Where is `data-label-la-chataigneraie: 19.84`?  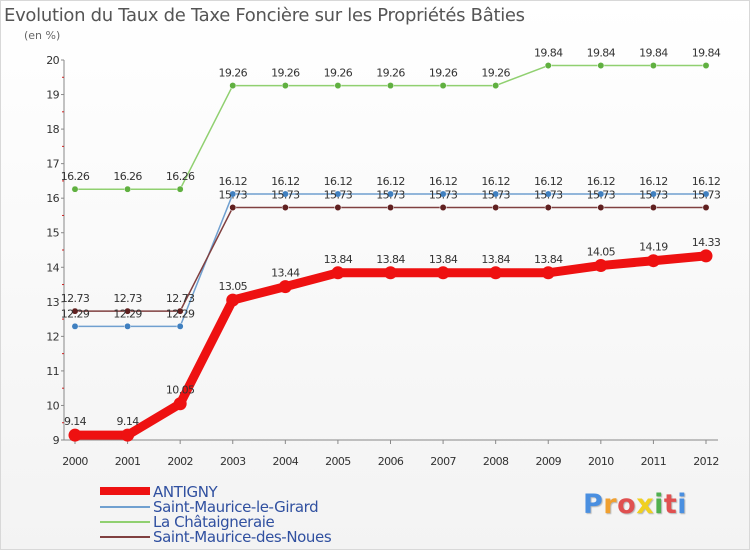
data-label-la-chataigneraie: 19.84 is located at coordinates (706, 53).